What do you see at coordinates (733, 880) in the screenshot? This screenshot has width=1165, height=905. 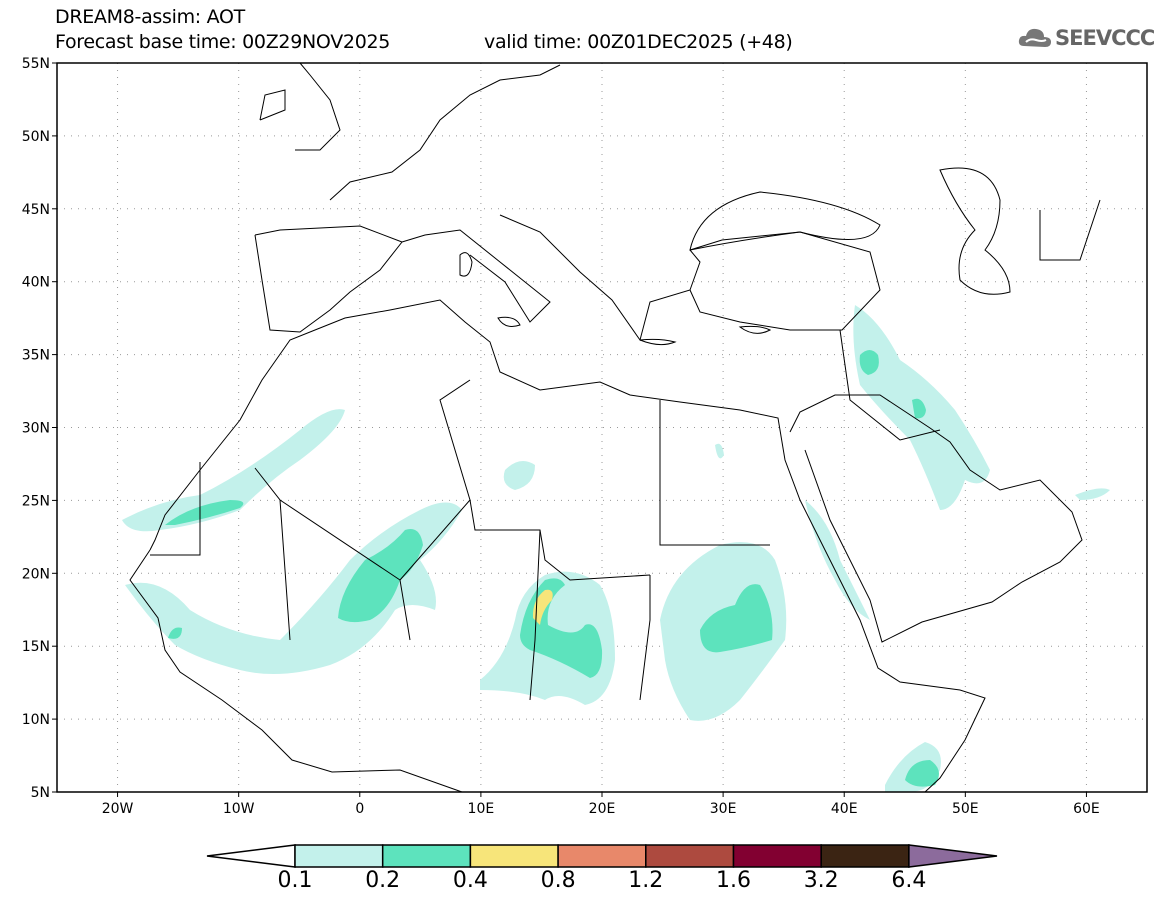 I see `colorbar-label: 1.6` at bounding box center [733, 880].